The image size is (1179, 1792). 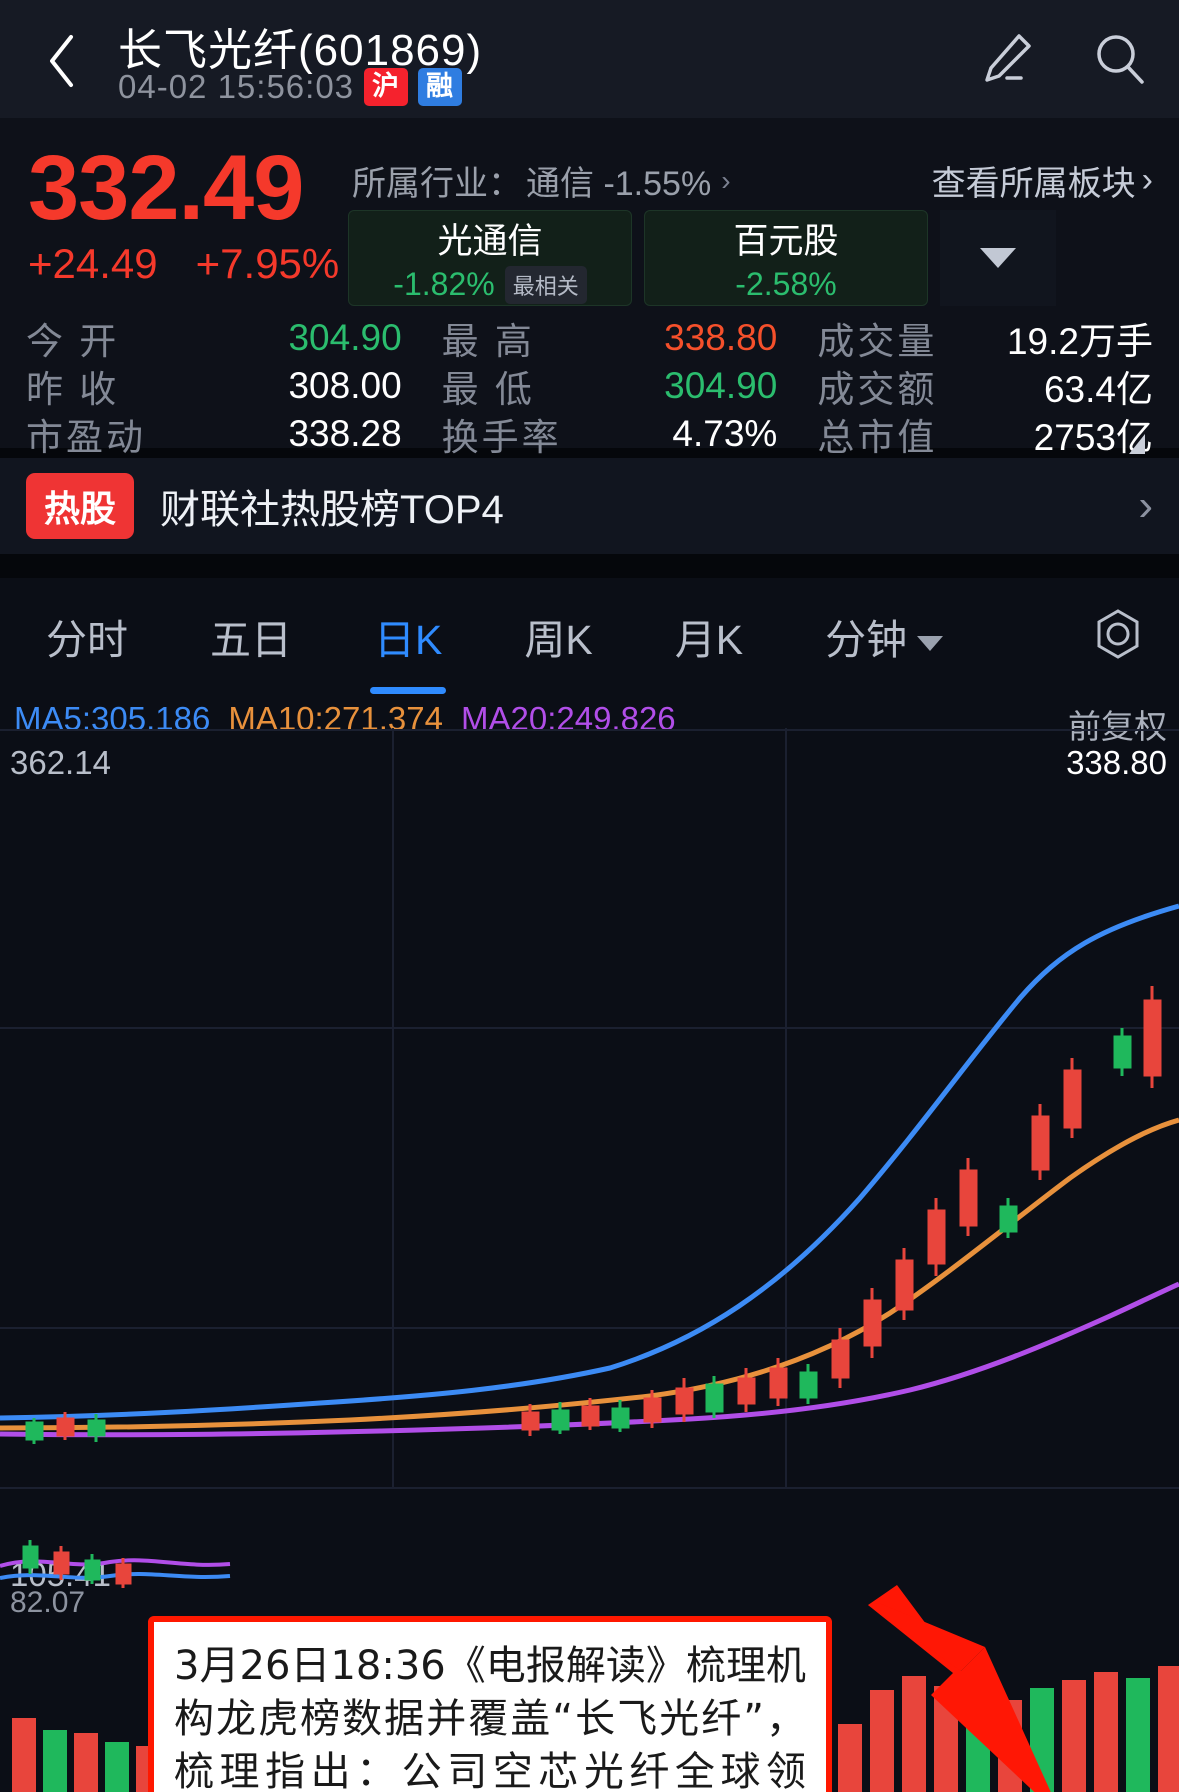 What do you see at coordinates (965, 338) in the screenshot?
I see `stat-volume: 成交量 19.2万手` at bounding box center [965, 338].